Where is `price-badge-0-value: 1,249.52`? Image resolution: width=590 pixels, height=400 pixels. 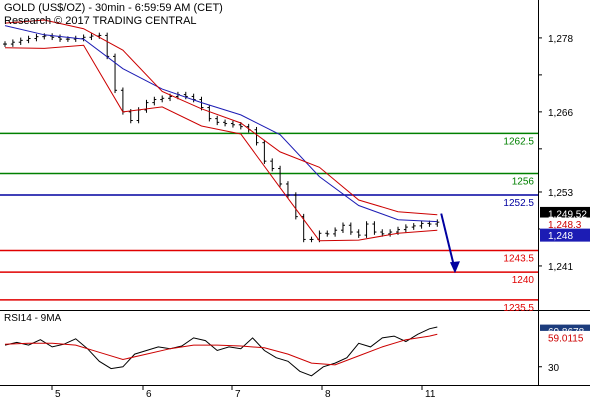 price-badge-0-value: 1,249.52 is located at coordinates (567, 214).